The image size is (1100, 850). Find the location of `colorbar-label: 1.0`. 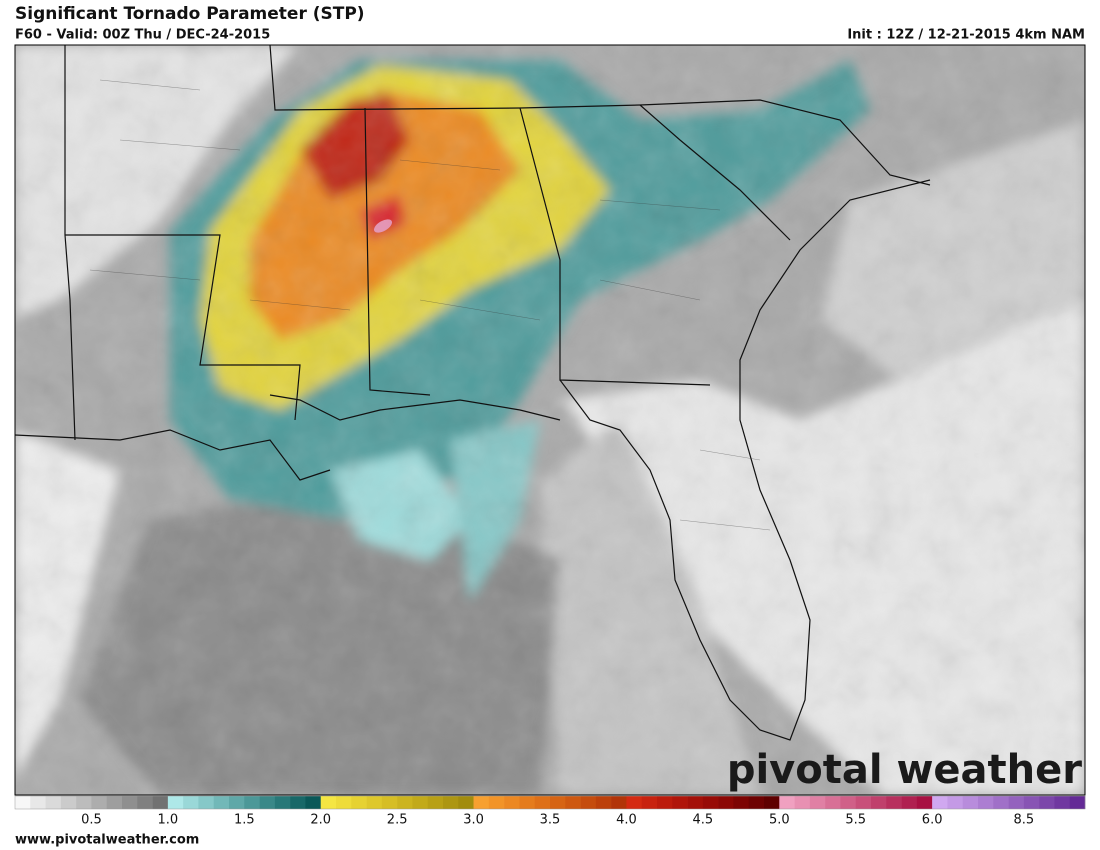

colorbar-label: 1.0 is located at coordinates (168, 820).